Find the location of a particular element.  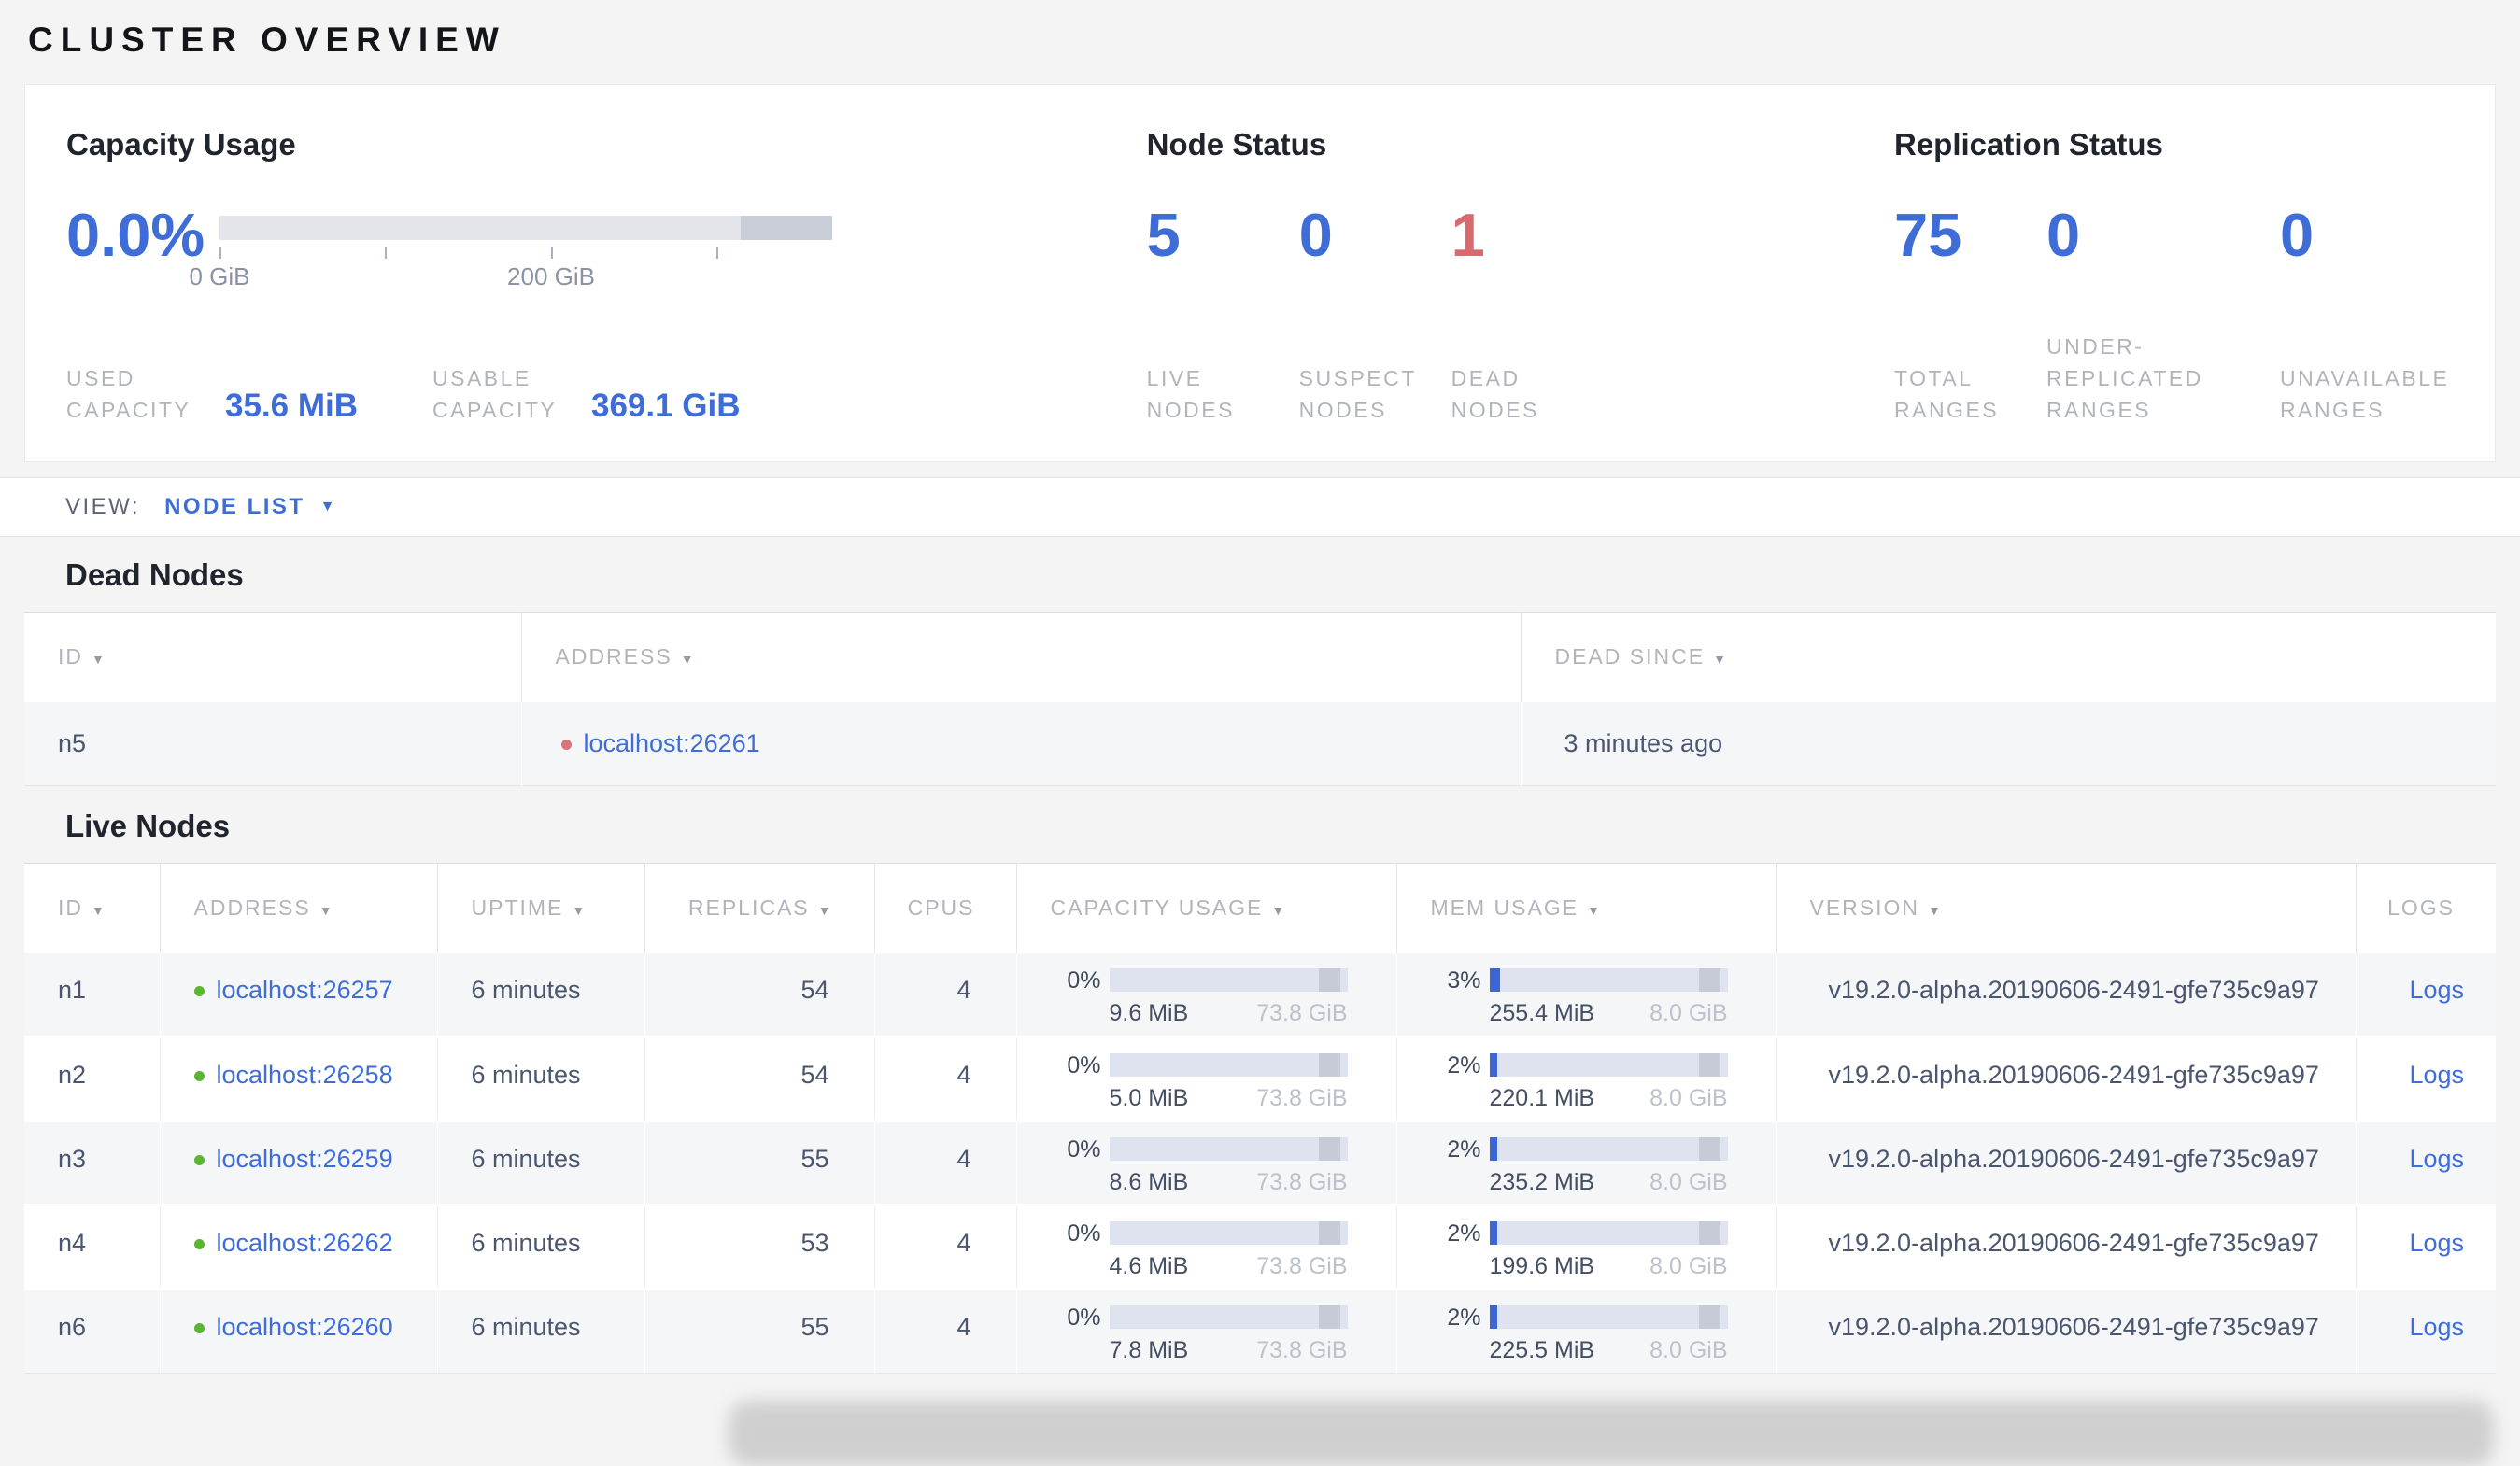

cell-mem-usage: 3% 255.4 MiB 8.0 GiB is located at coordinates (1585, 994).